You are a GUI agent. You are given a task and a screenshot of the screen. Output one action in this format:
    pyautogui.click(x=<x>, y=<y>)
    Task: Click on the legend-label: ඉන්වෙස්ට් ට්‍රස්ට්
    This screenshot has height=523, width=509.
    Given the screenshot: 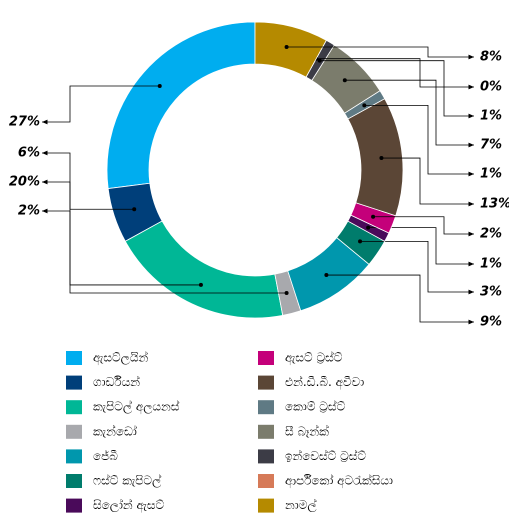 What is the action you would take?
    pyautogui.click(x=325, y=456)
    